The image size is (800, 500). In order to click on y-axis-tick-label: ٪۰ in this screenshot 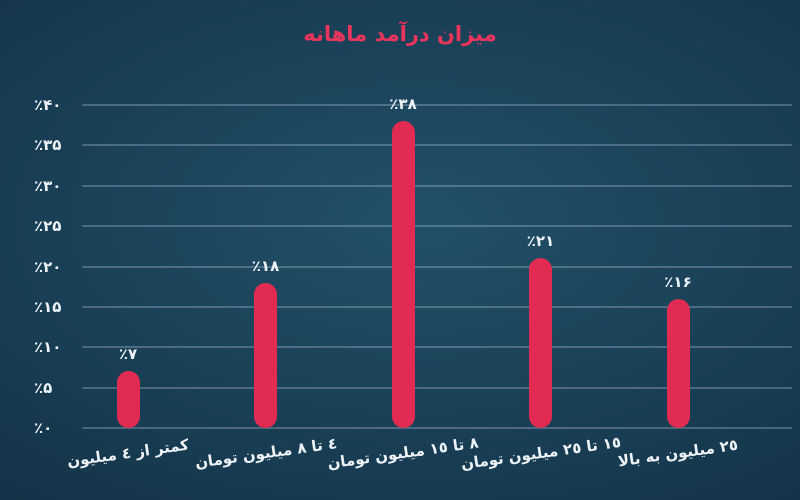, I will do `click(43, 428)`.